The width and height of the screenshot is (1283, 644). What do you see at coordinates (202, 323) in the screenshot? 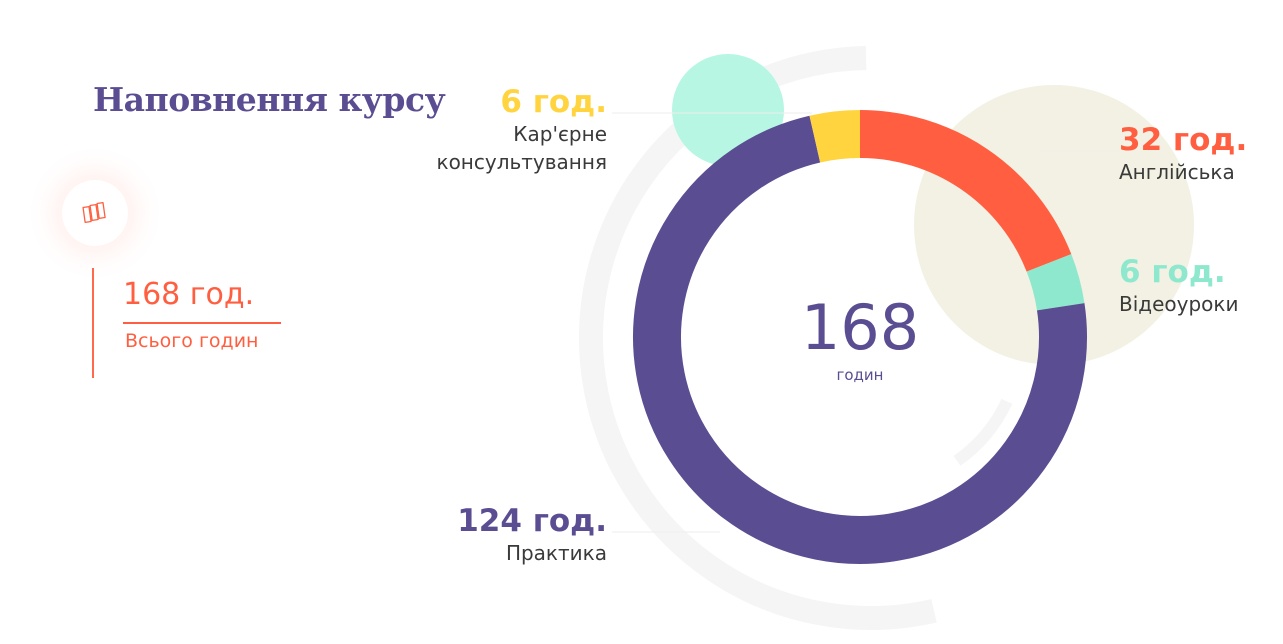
I see `total-hours-underline` at bounding box center [202, 323].